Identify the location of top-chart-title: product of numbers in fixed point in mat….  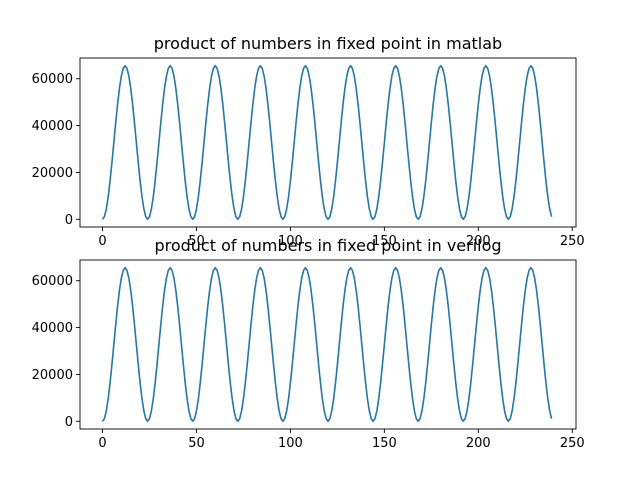
(328, 43).